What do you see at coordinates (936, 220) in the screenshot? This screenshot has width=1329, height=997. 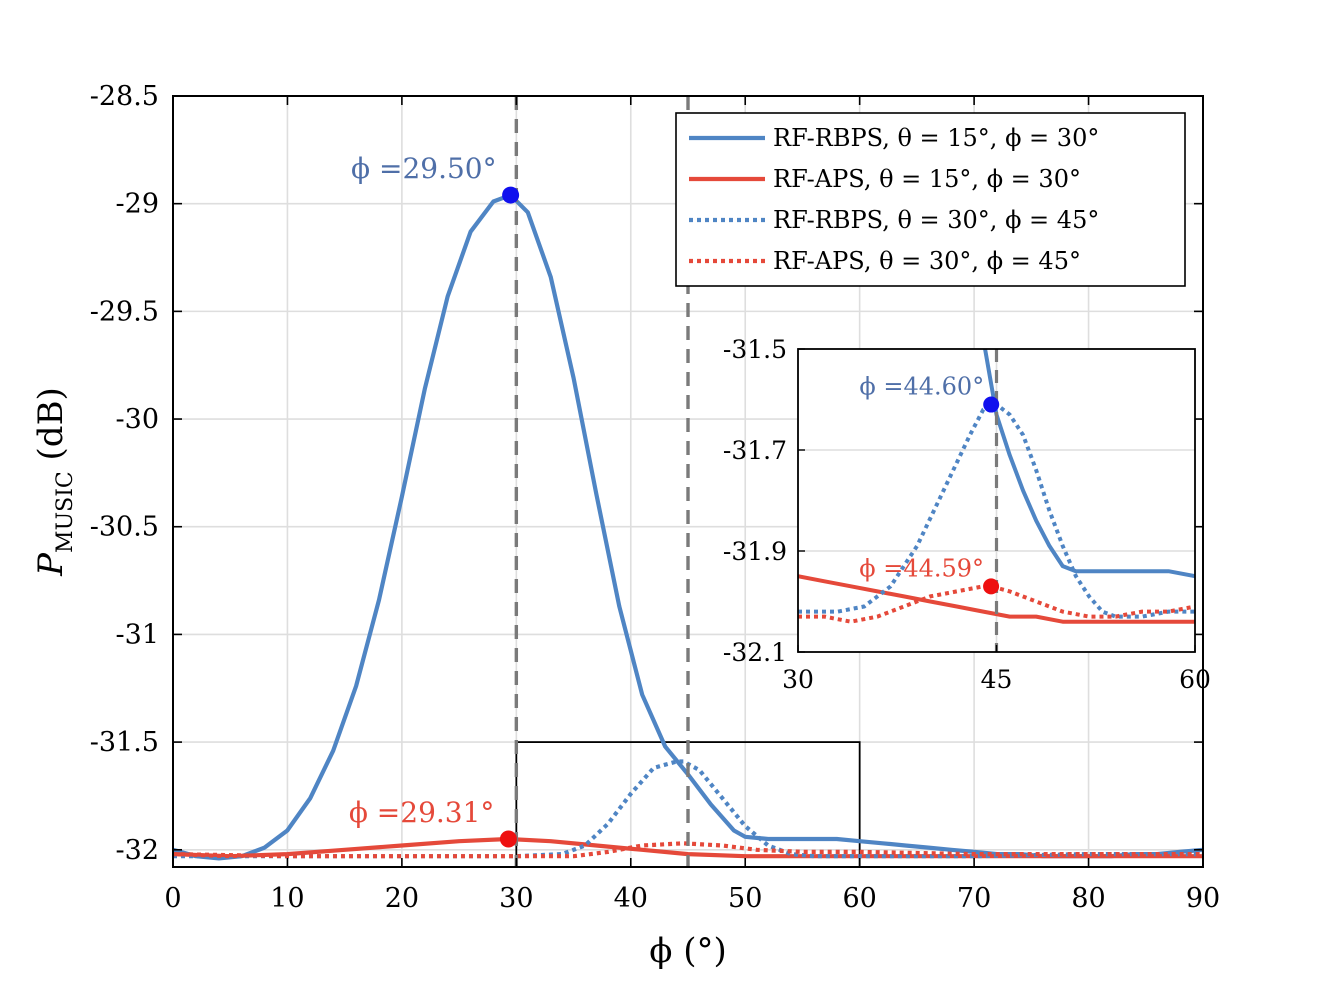 I see `legend-entry-3: RF-RBPS, θ = 30°, ϕ = 45°` at bounding box center [936, 220].